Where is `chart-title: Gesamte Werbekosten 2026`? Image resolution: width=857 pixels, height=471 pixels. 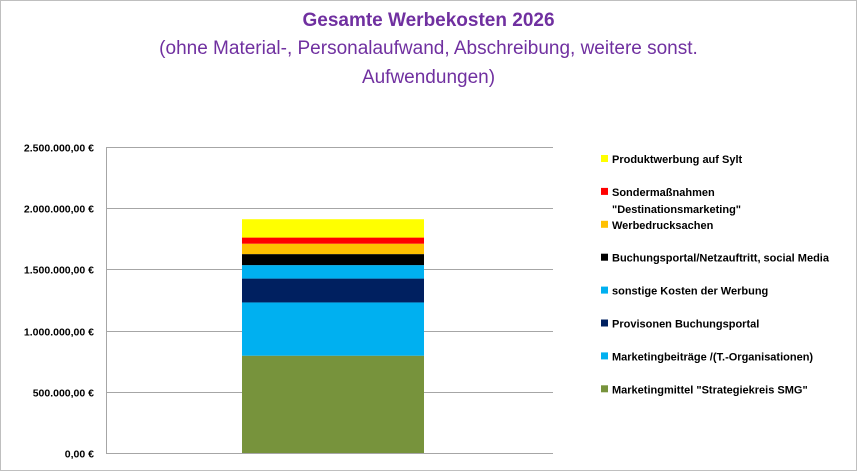 chart-title: Gesamte Werbekosten 2026 is located at coordinates (428, 20).